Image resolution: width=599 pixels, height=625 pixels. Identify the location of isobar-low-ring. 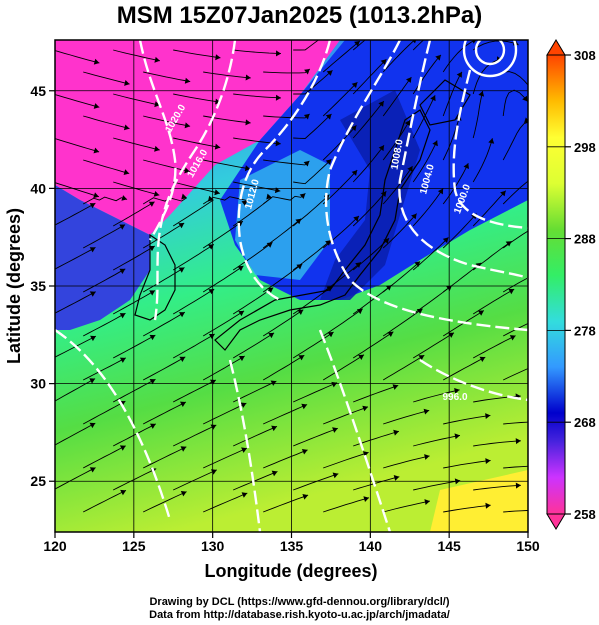
(490, 59).